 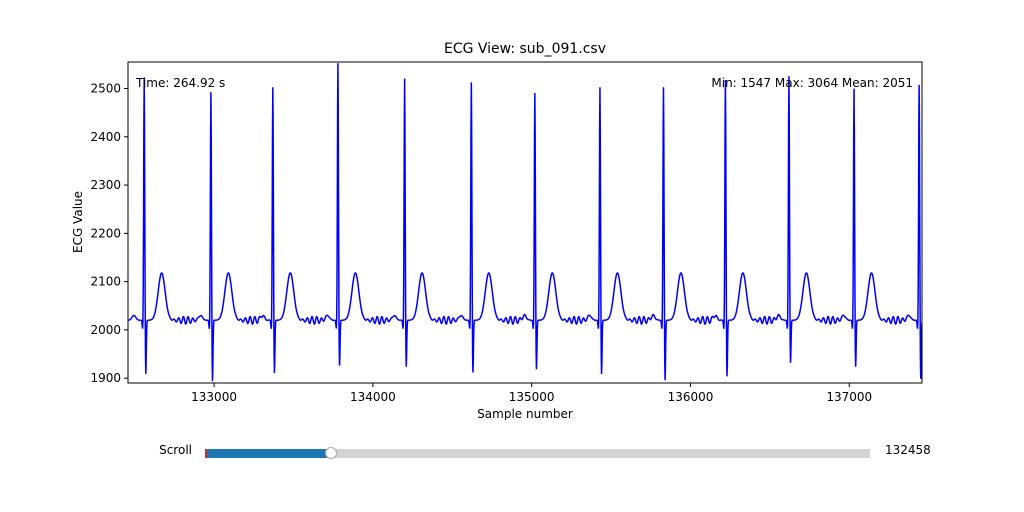 What do you see at coordinates (691, 397) in the screenshot?
I see `x-tick-label: 136000` at bounding box center [691, 397].